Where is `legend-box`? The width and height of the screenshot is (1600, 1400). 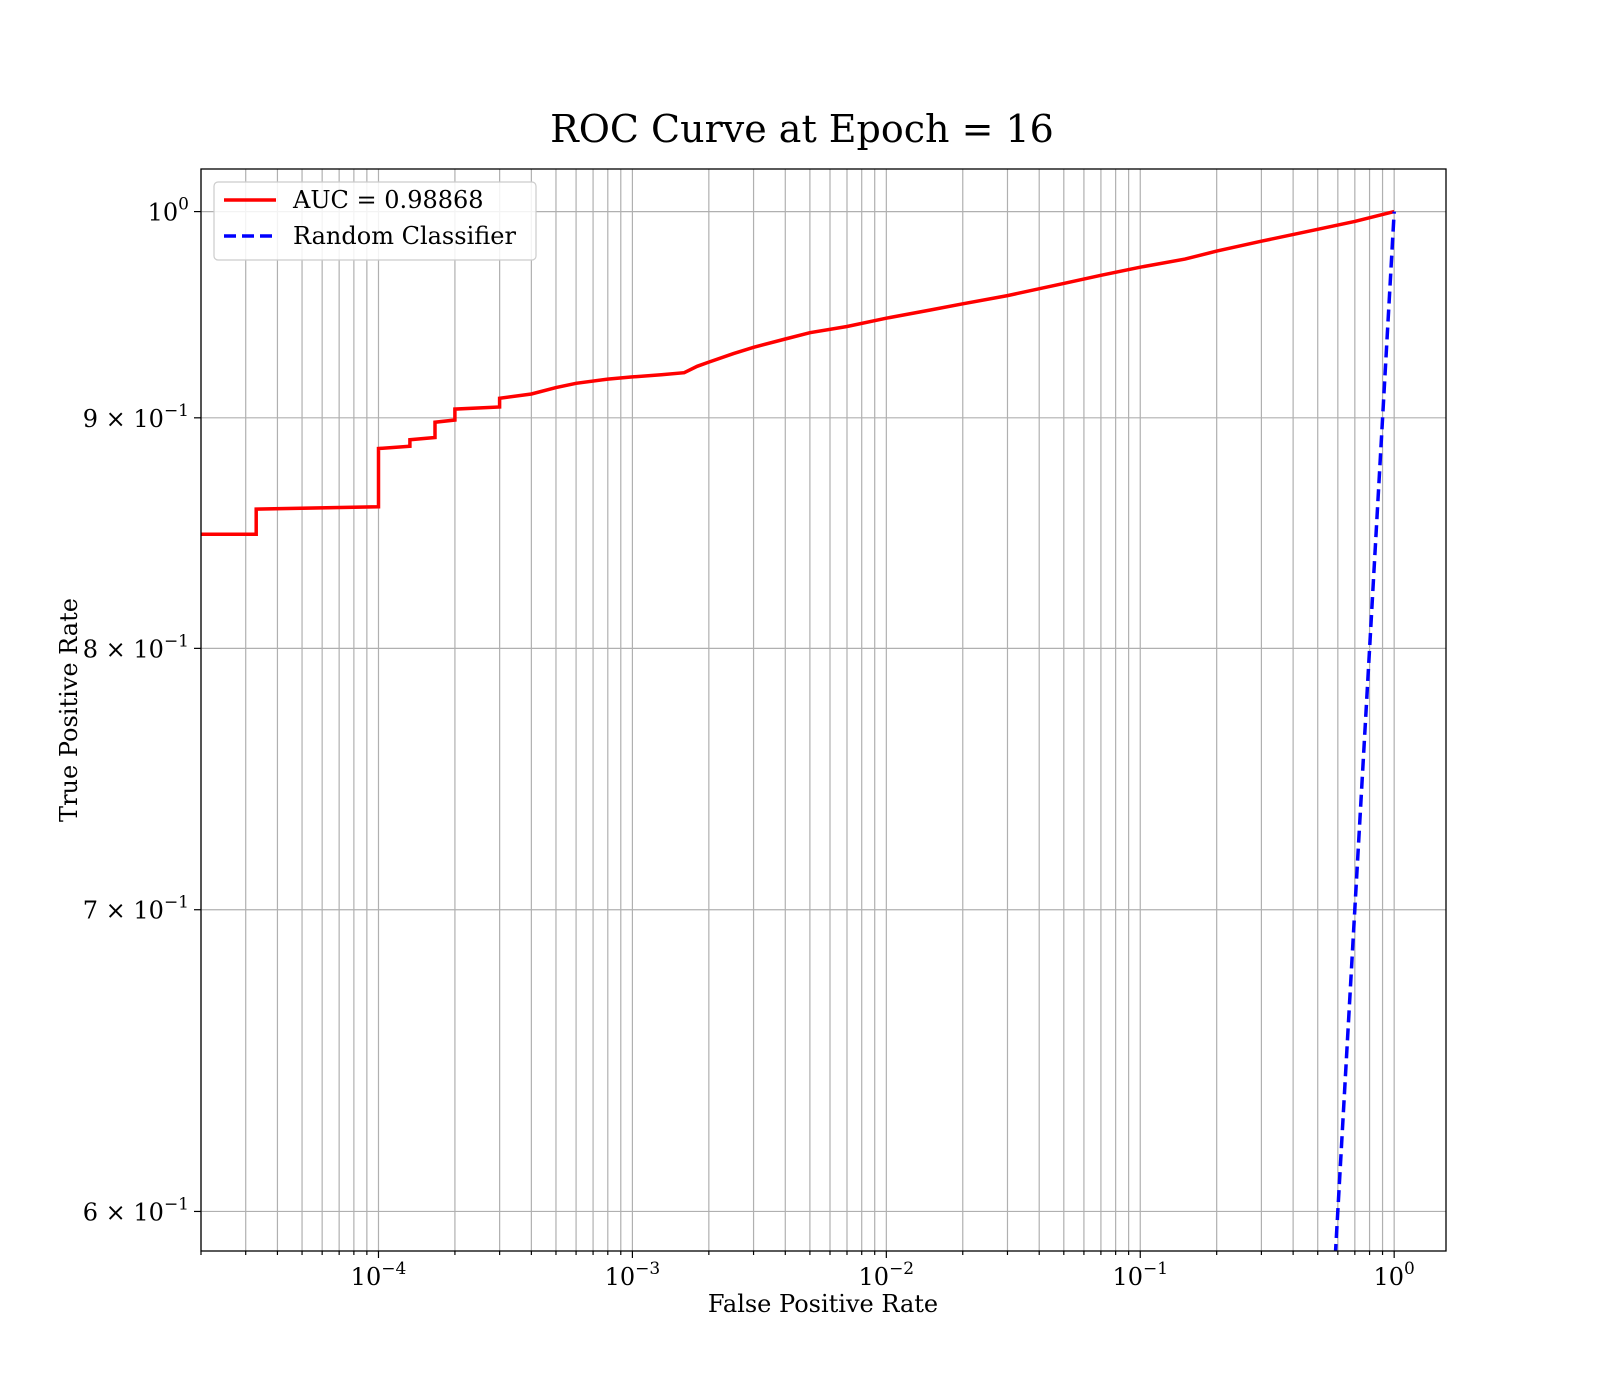 legend-box is located at coordinates (375, 221).